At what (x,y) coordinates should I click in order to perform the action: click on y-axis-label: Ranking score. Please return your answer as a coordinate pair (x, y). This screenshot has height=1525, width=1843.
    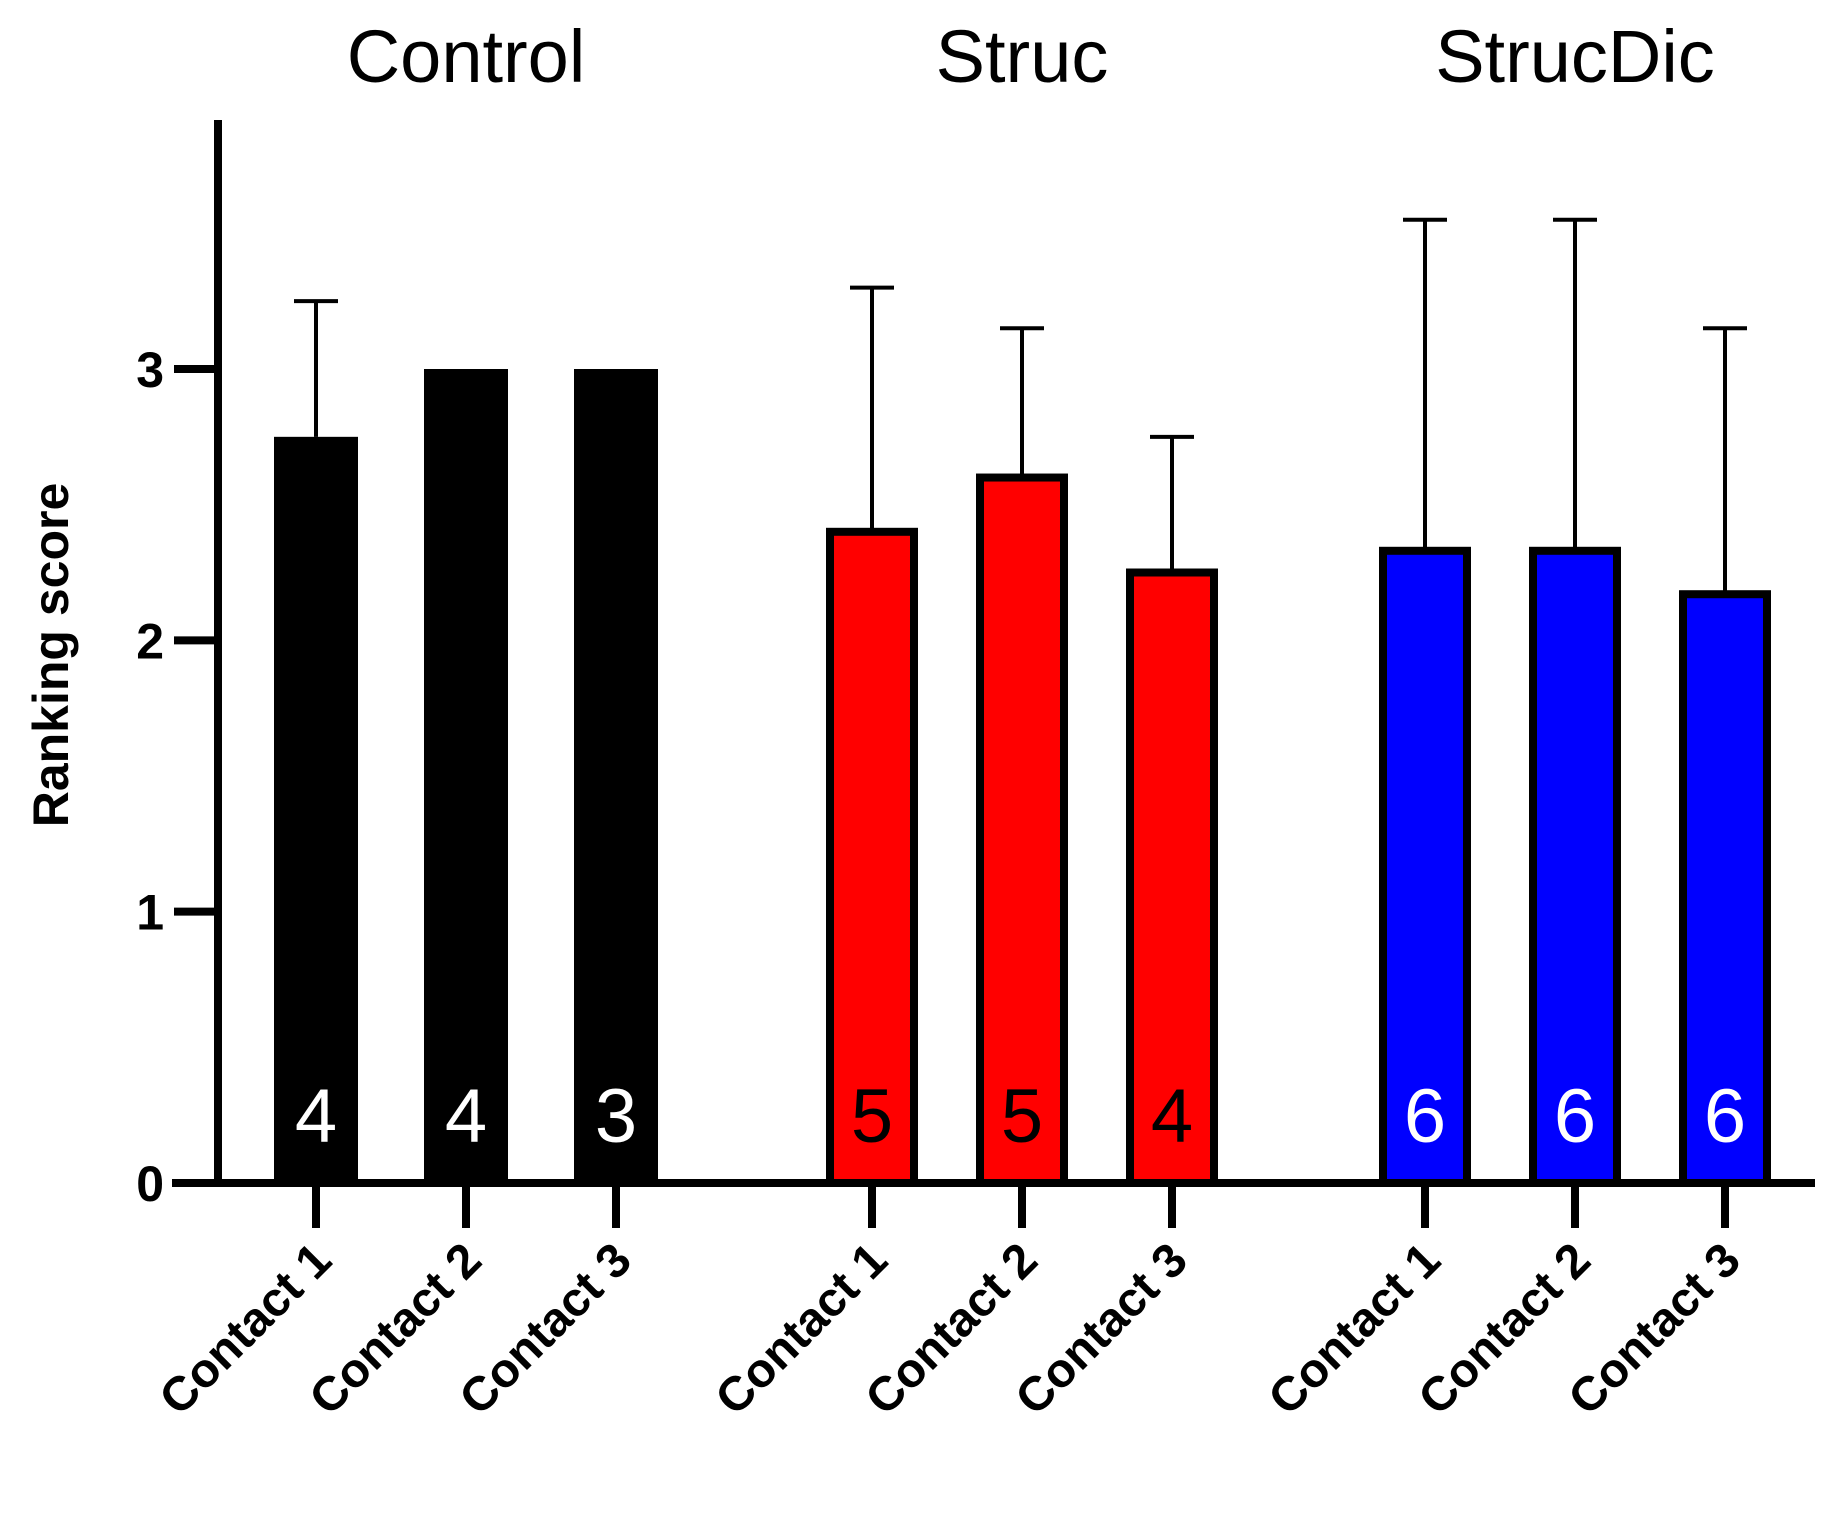
    Looking at the image, I should click on (51, 655).